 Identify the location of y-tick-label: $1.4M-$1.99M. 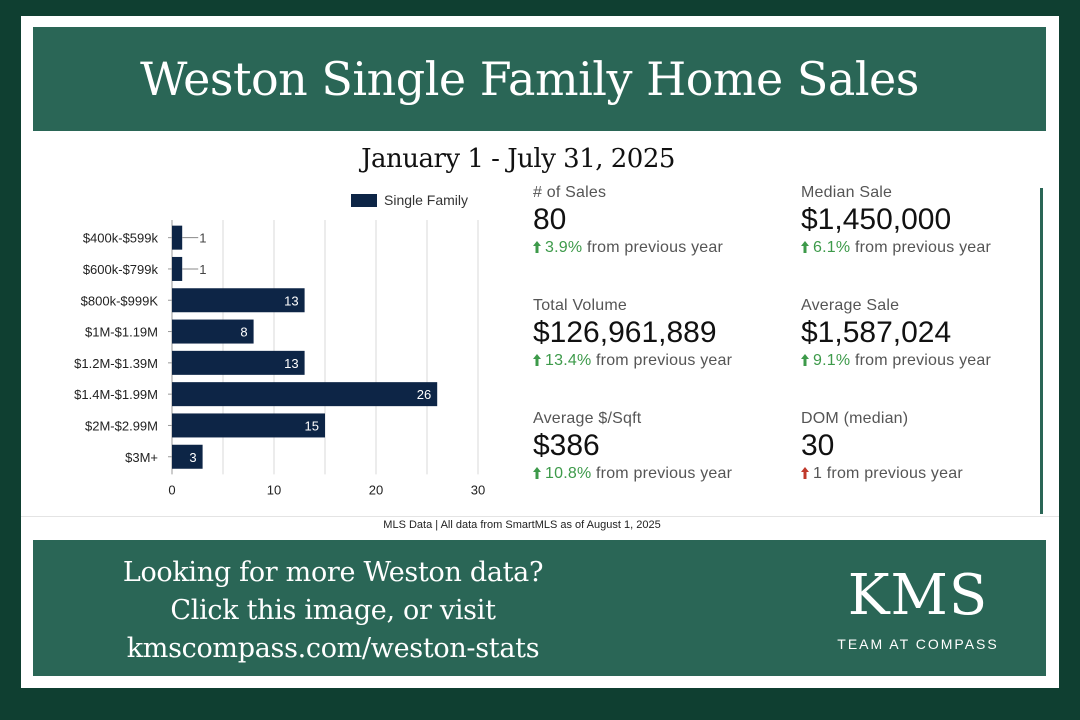
(116, 394).